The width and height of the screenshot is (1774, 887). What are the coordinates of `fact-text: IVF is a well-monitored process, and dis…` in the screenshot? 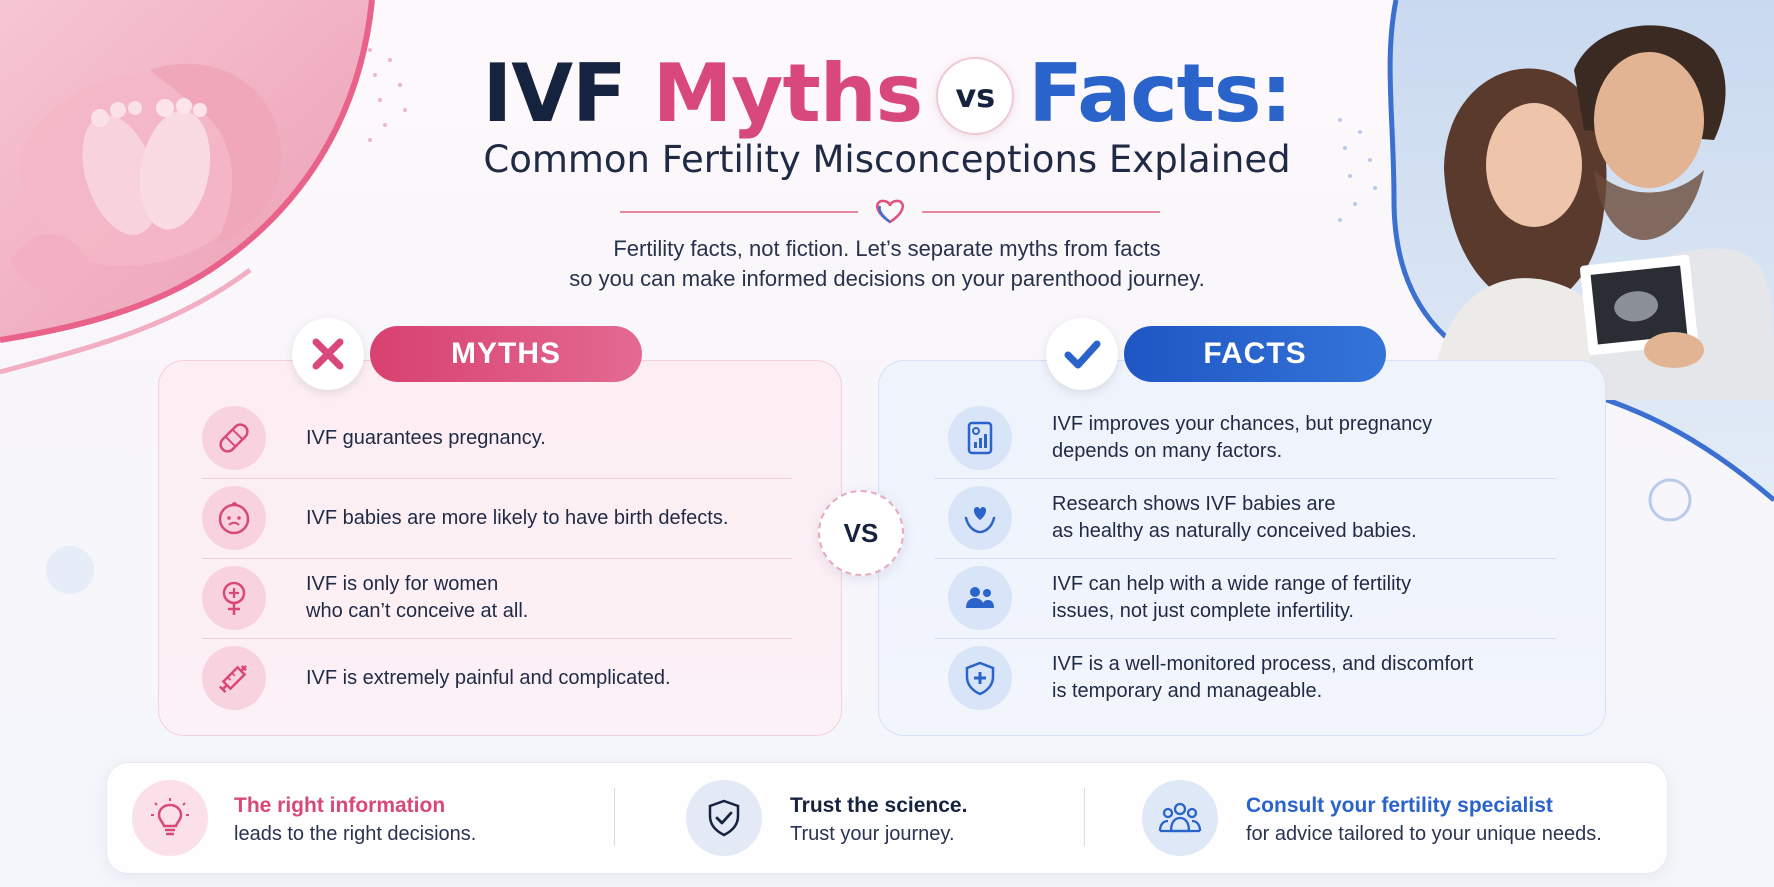 It's located at (1263, 677).